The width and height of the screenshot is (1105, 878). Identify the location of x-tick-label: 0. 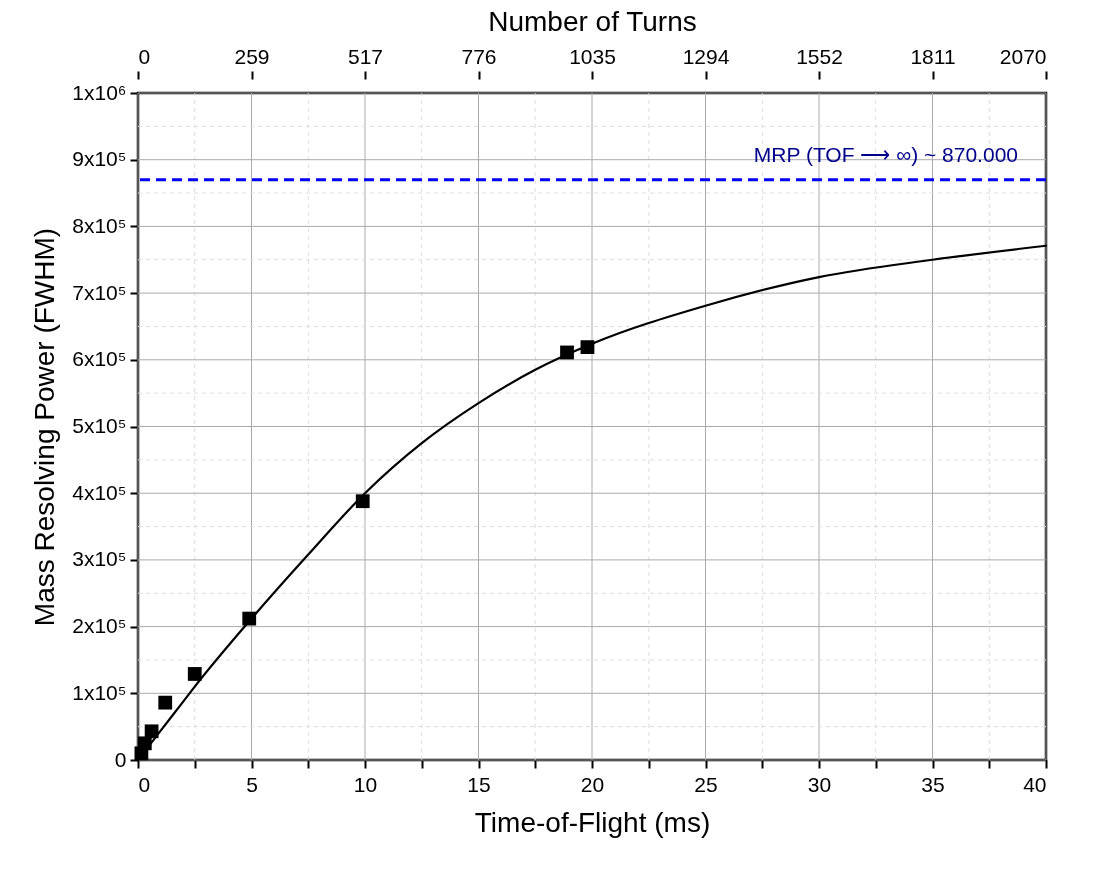
(144, 784).